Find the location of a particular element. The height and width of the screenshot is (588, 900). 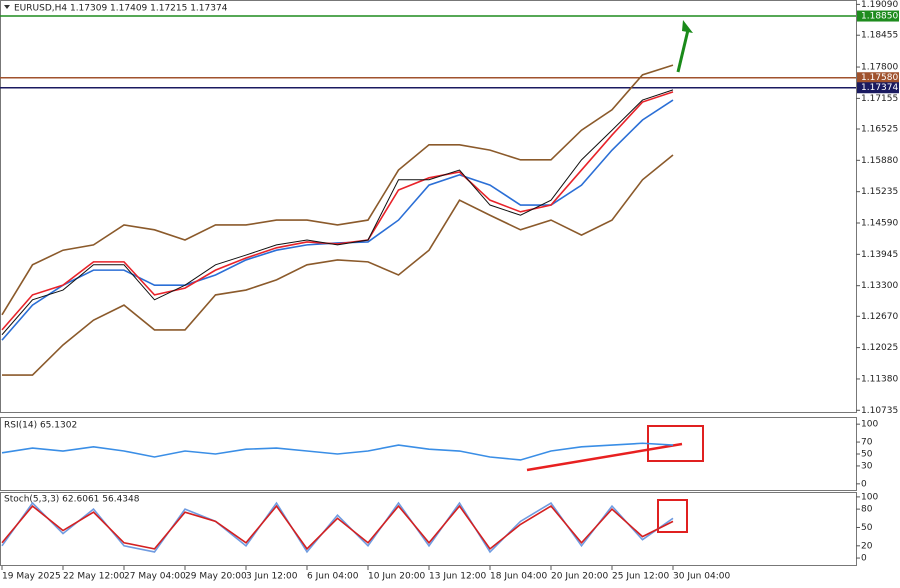

x-tick-label: 25 Jun 12:00 is located at coordinates (640, 577).